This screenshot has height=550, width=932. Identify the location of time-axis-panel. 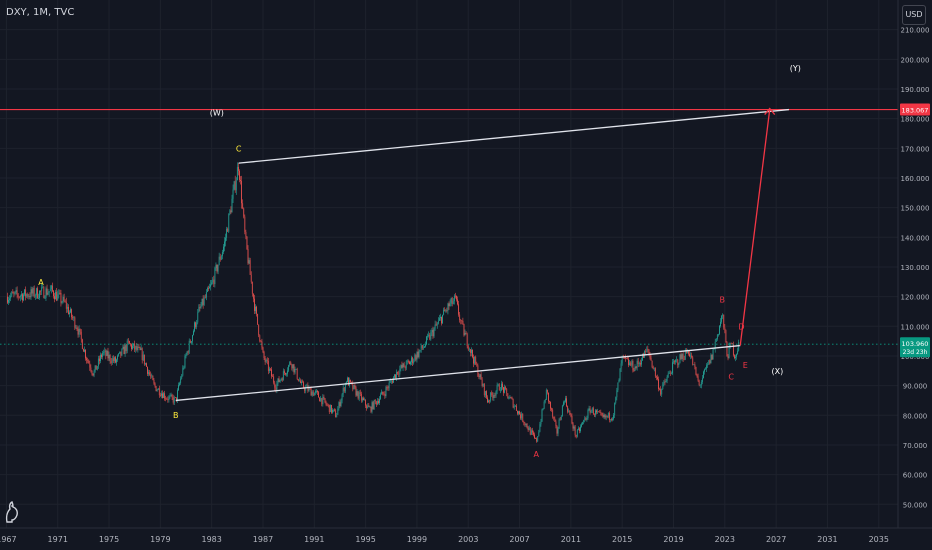
(466, 539).